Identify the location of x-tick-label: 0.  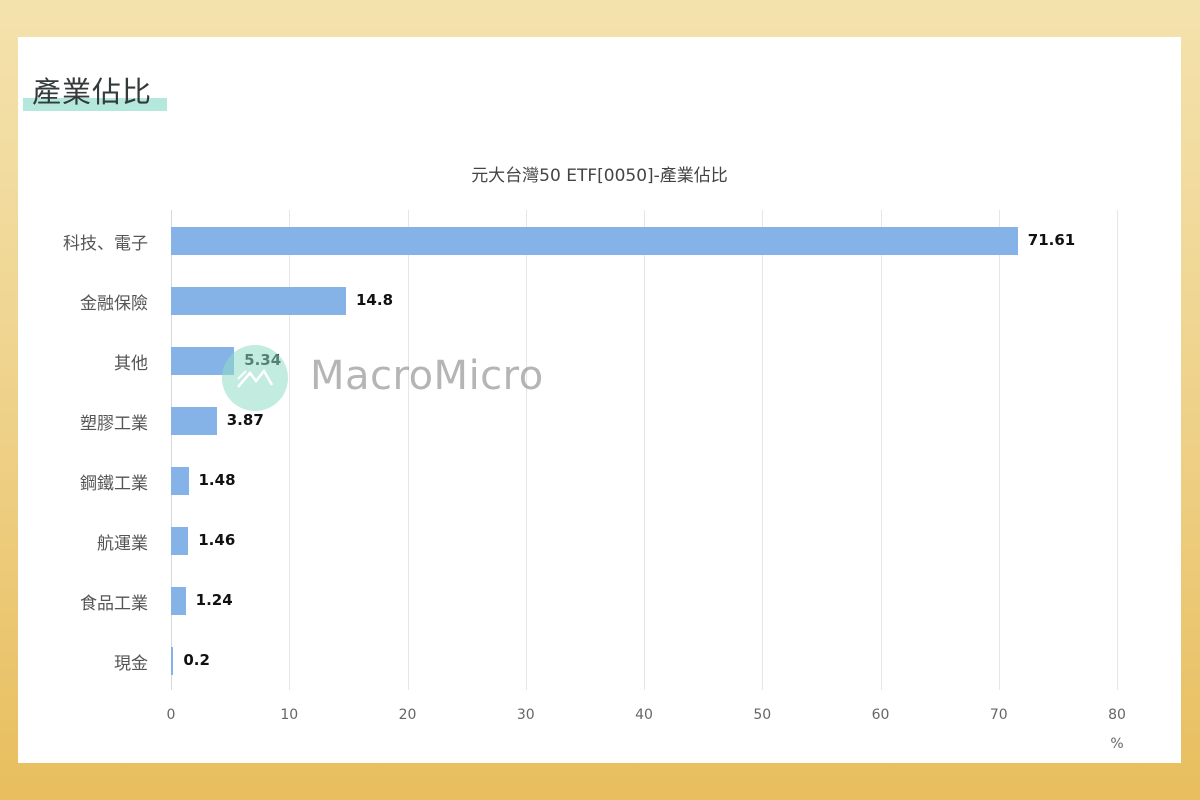
(171, 715).